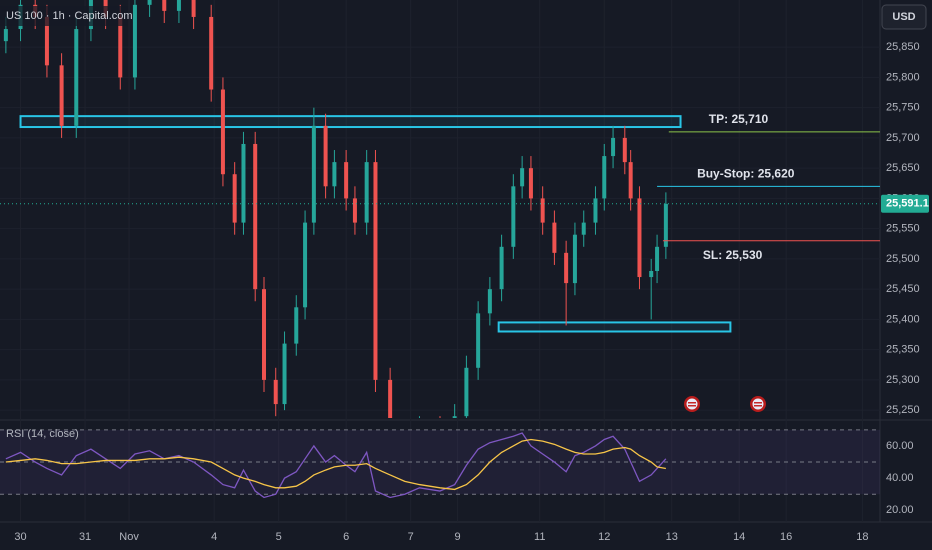  What do you see at coordinates (907, 204) in the screenshot?
I see `last-price-label: 25,591.1` at bounding box center [907, 204].